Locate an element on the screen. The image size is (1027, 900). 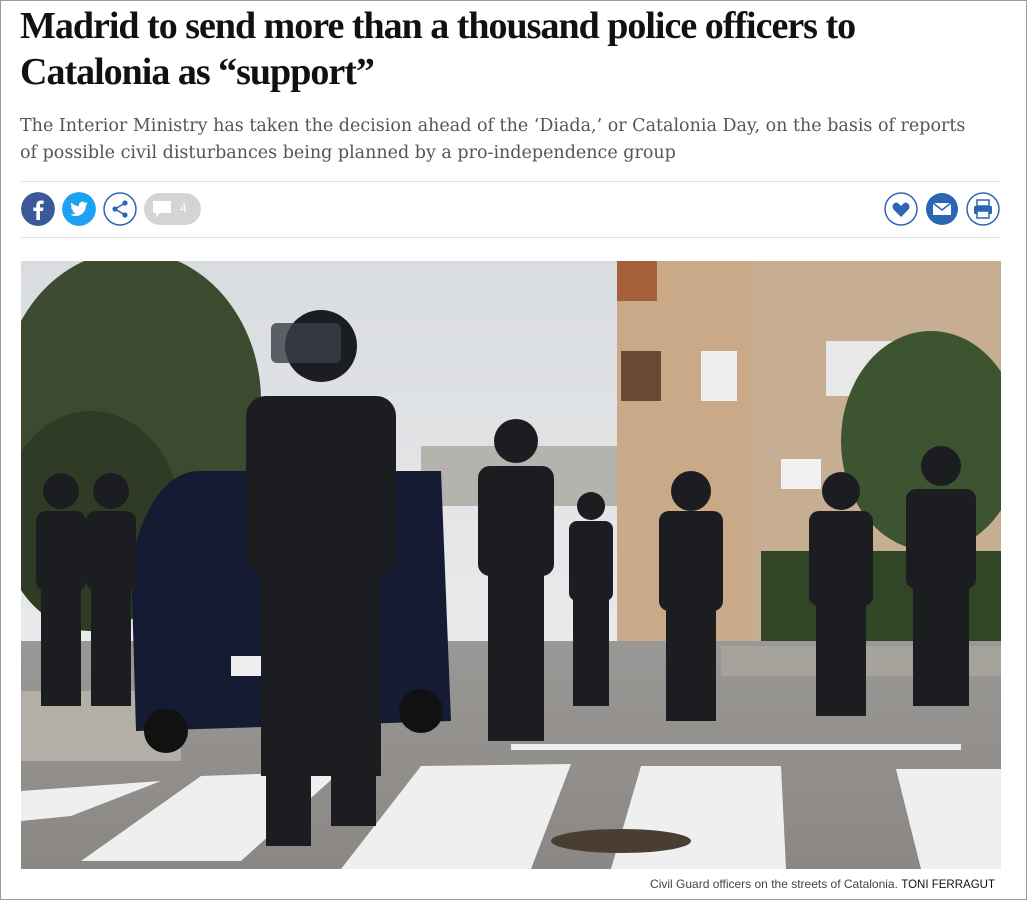
share-button is located at coordinates (120, 209).